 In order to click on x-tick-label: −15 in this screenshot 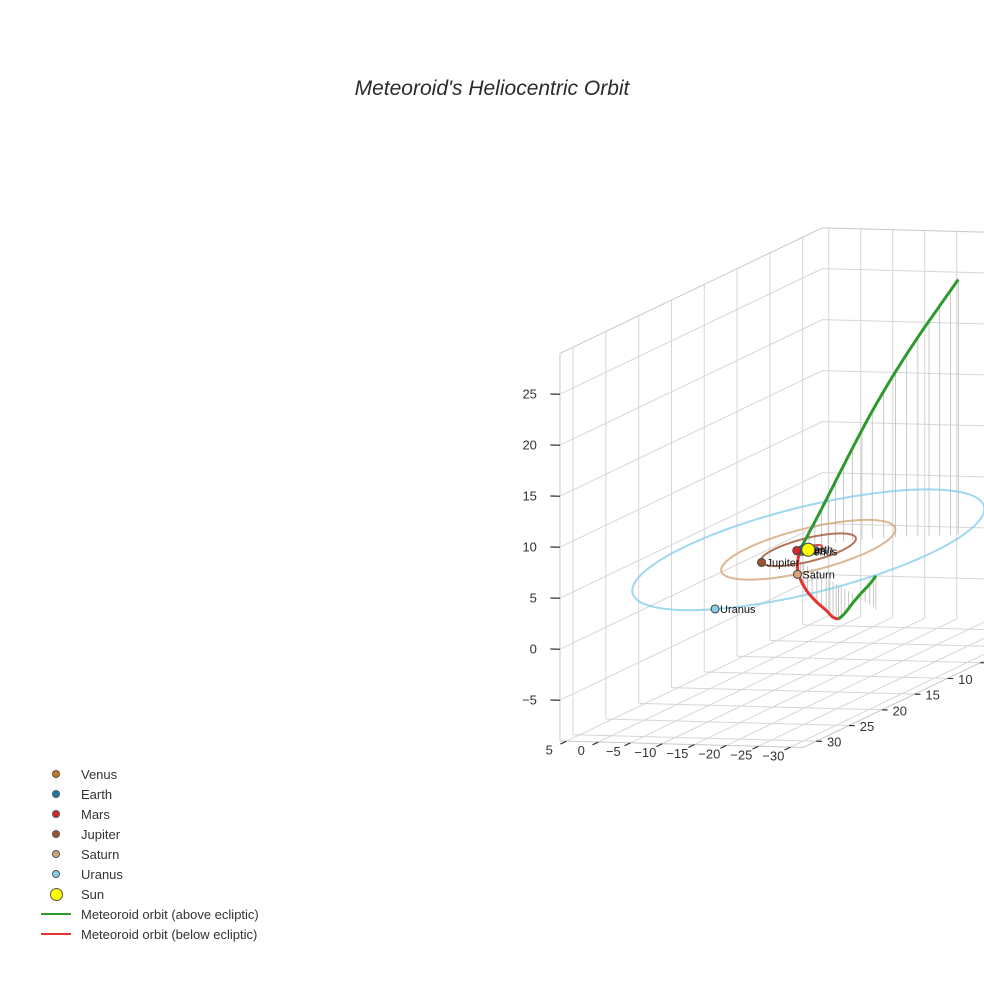, I will do `click(677, 753)`.